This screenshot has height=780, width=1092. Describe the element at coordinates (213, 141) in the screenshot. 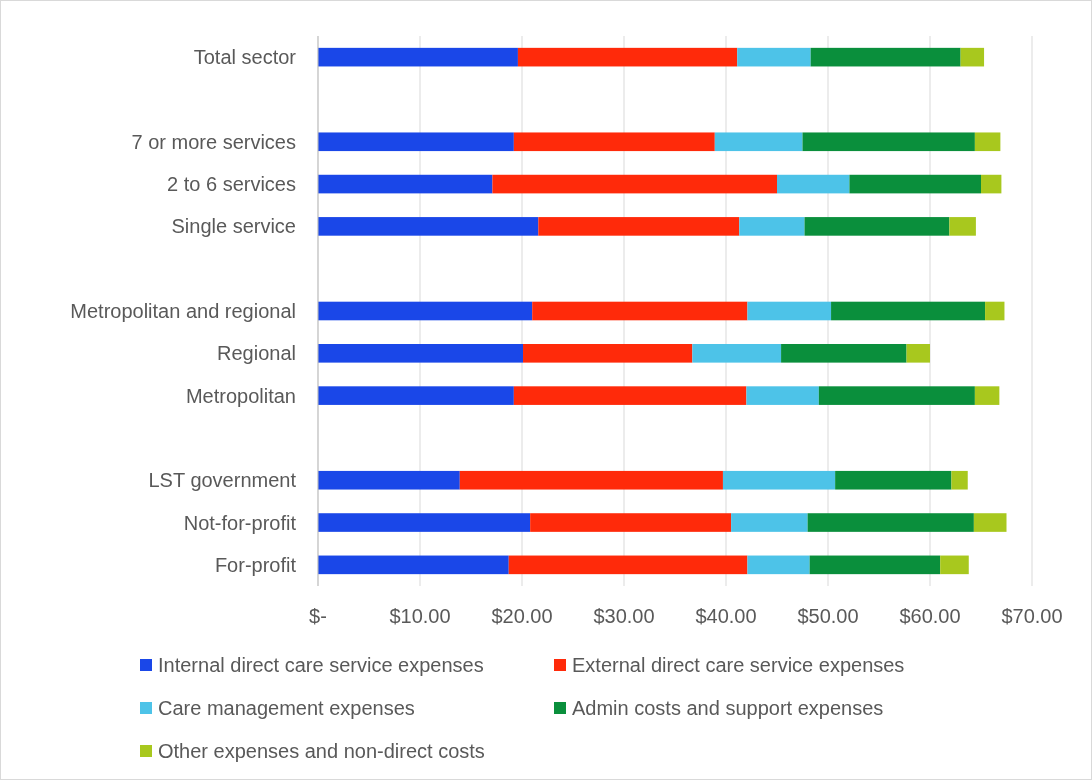

I see `y-tick-label: 7 or more services` at that location.